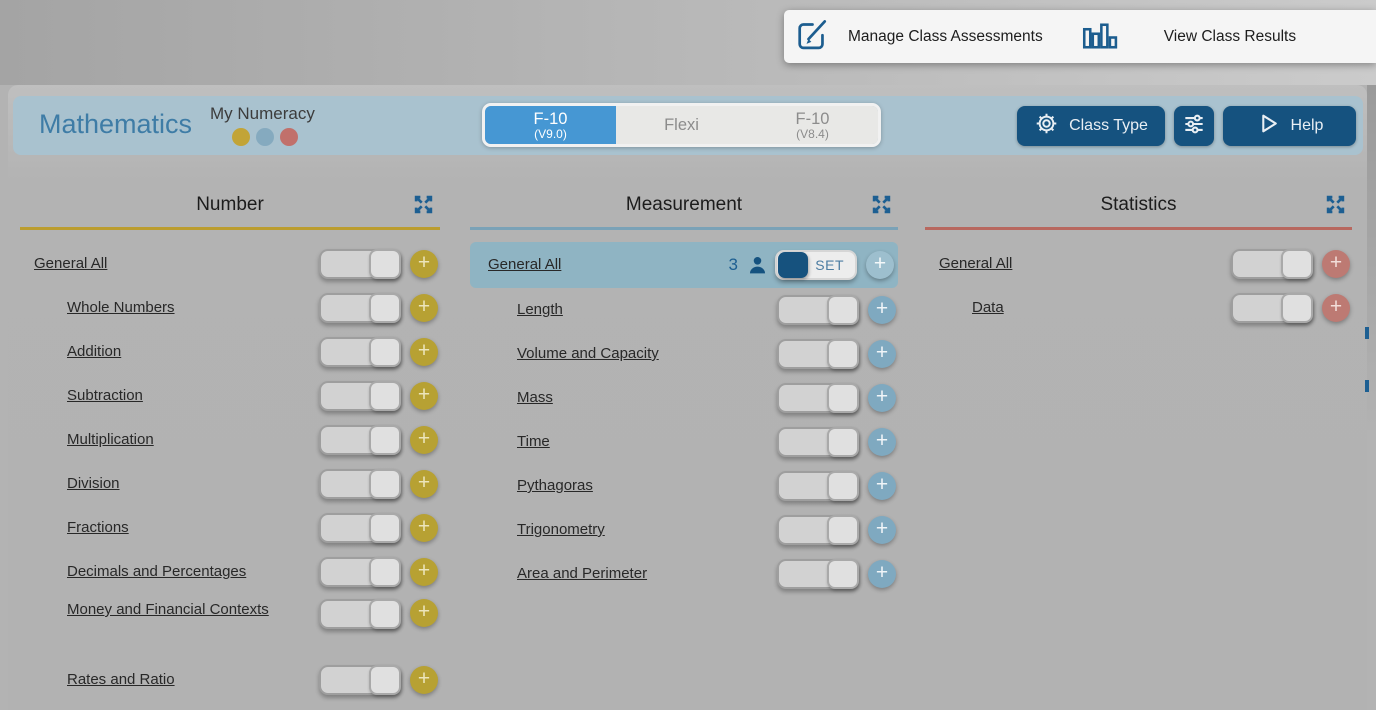  What do you see at coordinates (540, 309) in the screenshot?
I see `topic-link: Length` at bounding box center [540, 309].